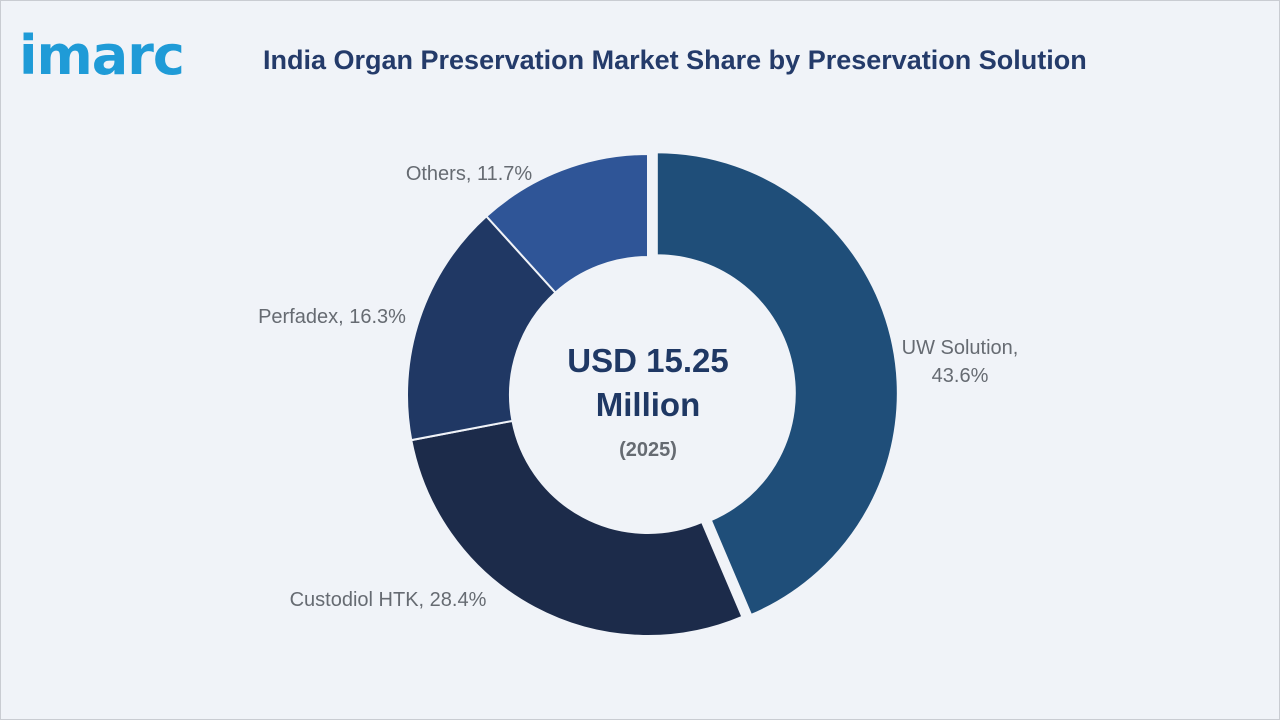 Image resolution: width=1280 pixels, height=720 pixels. I want to click on imarc-logo: imarc, so click(102, 55).